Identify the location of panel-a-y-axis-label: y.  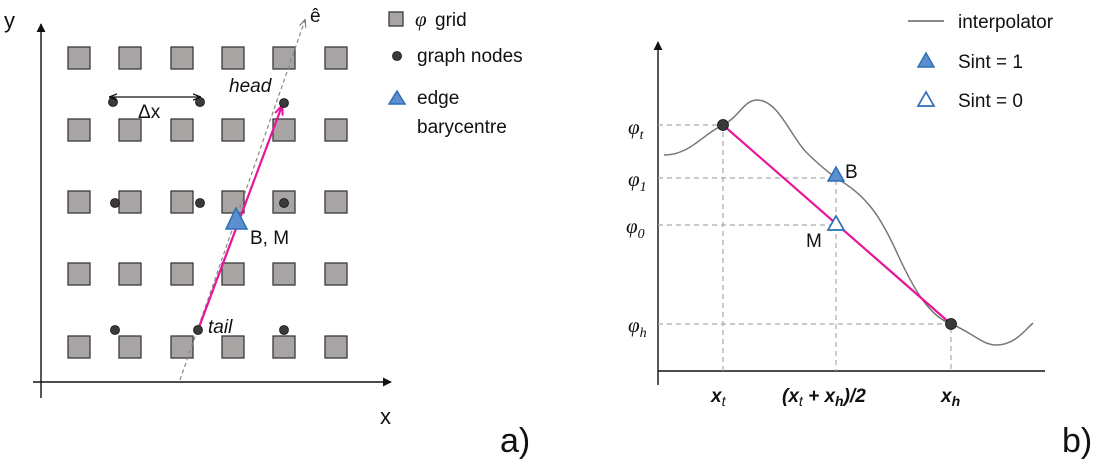
(9, 20).